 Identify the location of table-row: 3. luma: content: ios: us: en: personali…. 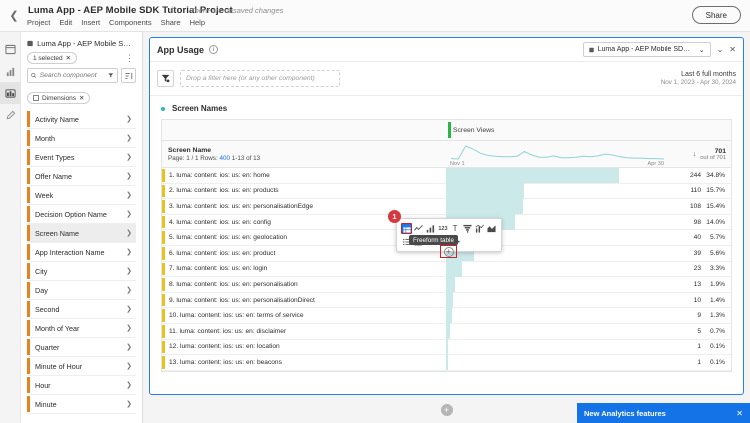
(446, 206).